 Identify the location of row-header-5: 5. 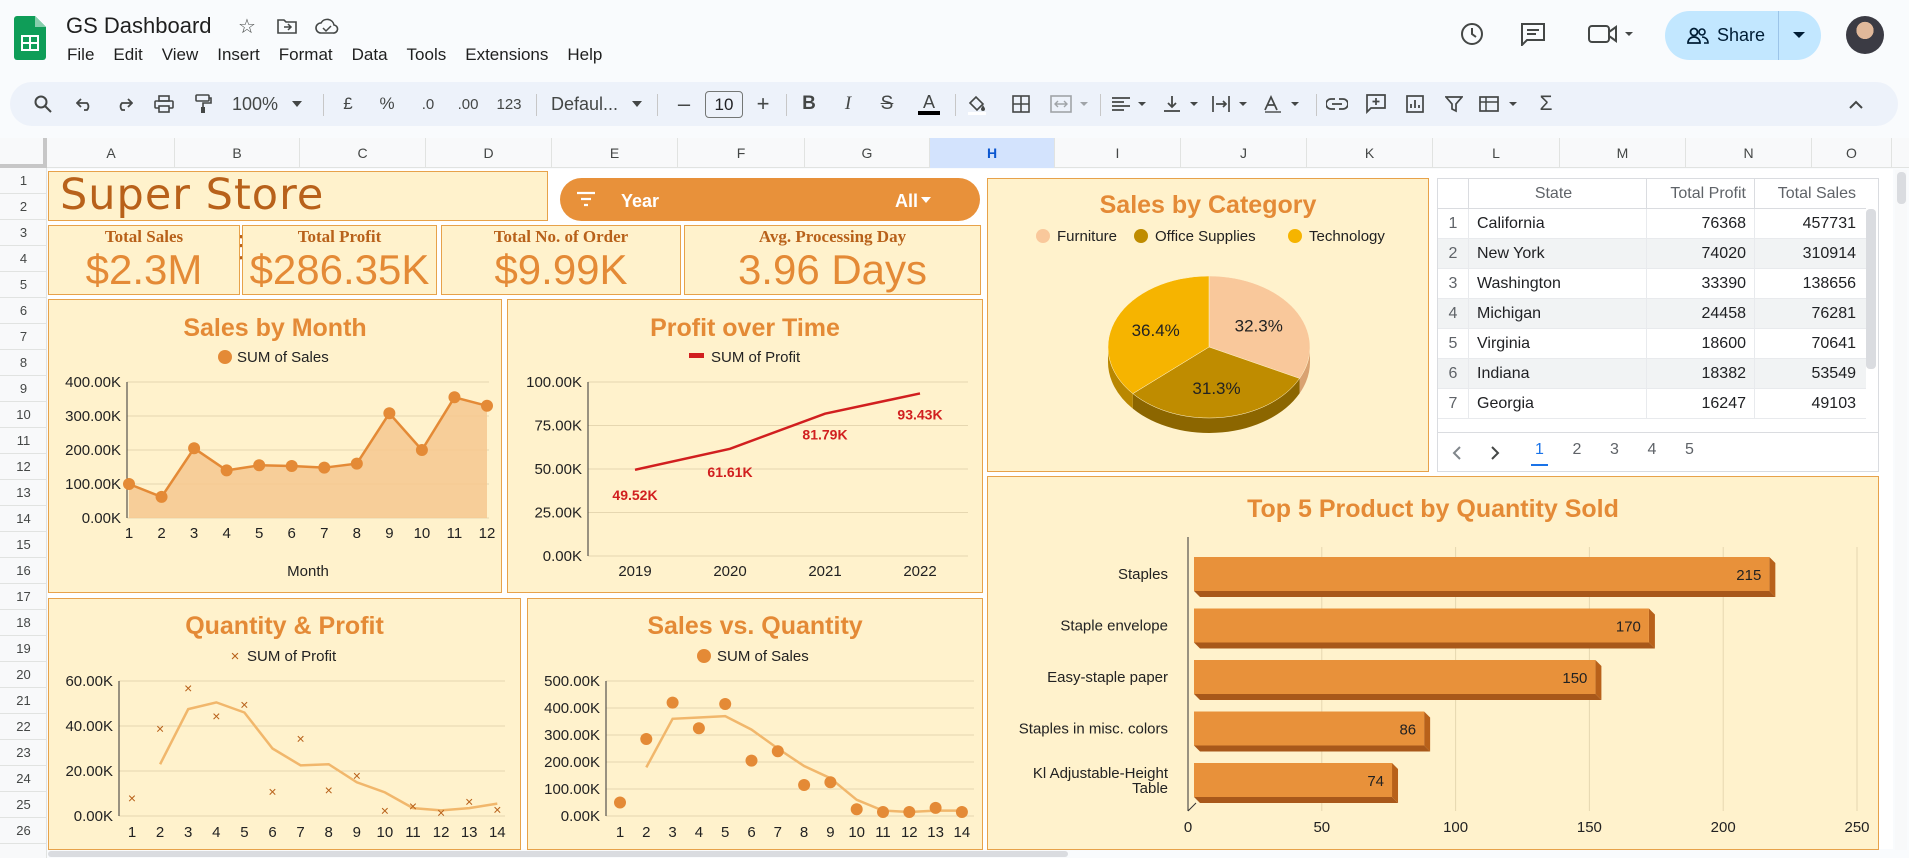
(23, 285).